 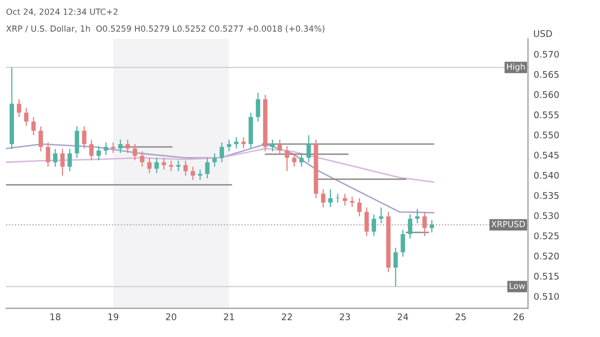 I want to click on y-tick-label: 0.510, so click(x=546, y=296).